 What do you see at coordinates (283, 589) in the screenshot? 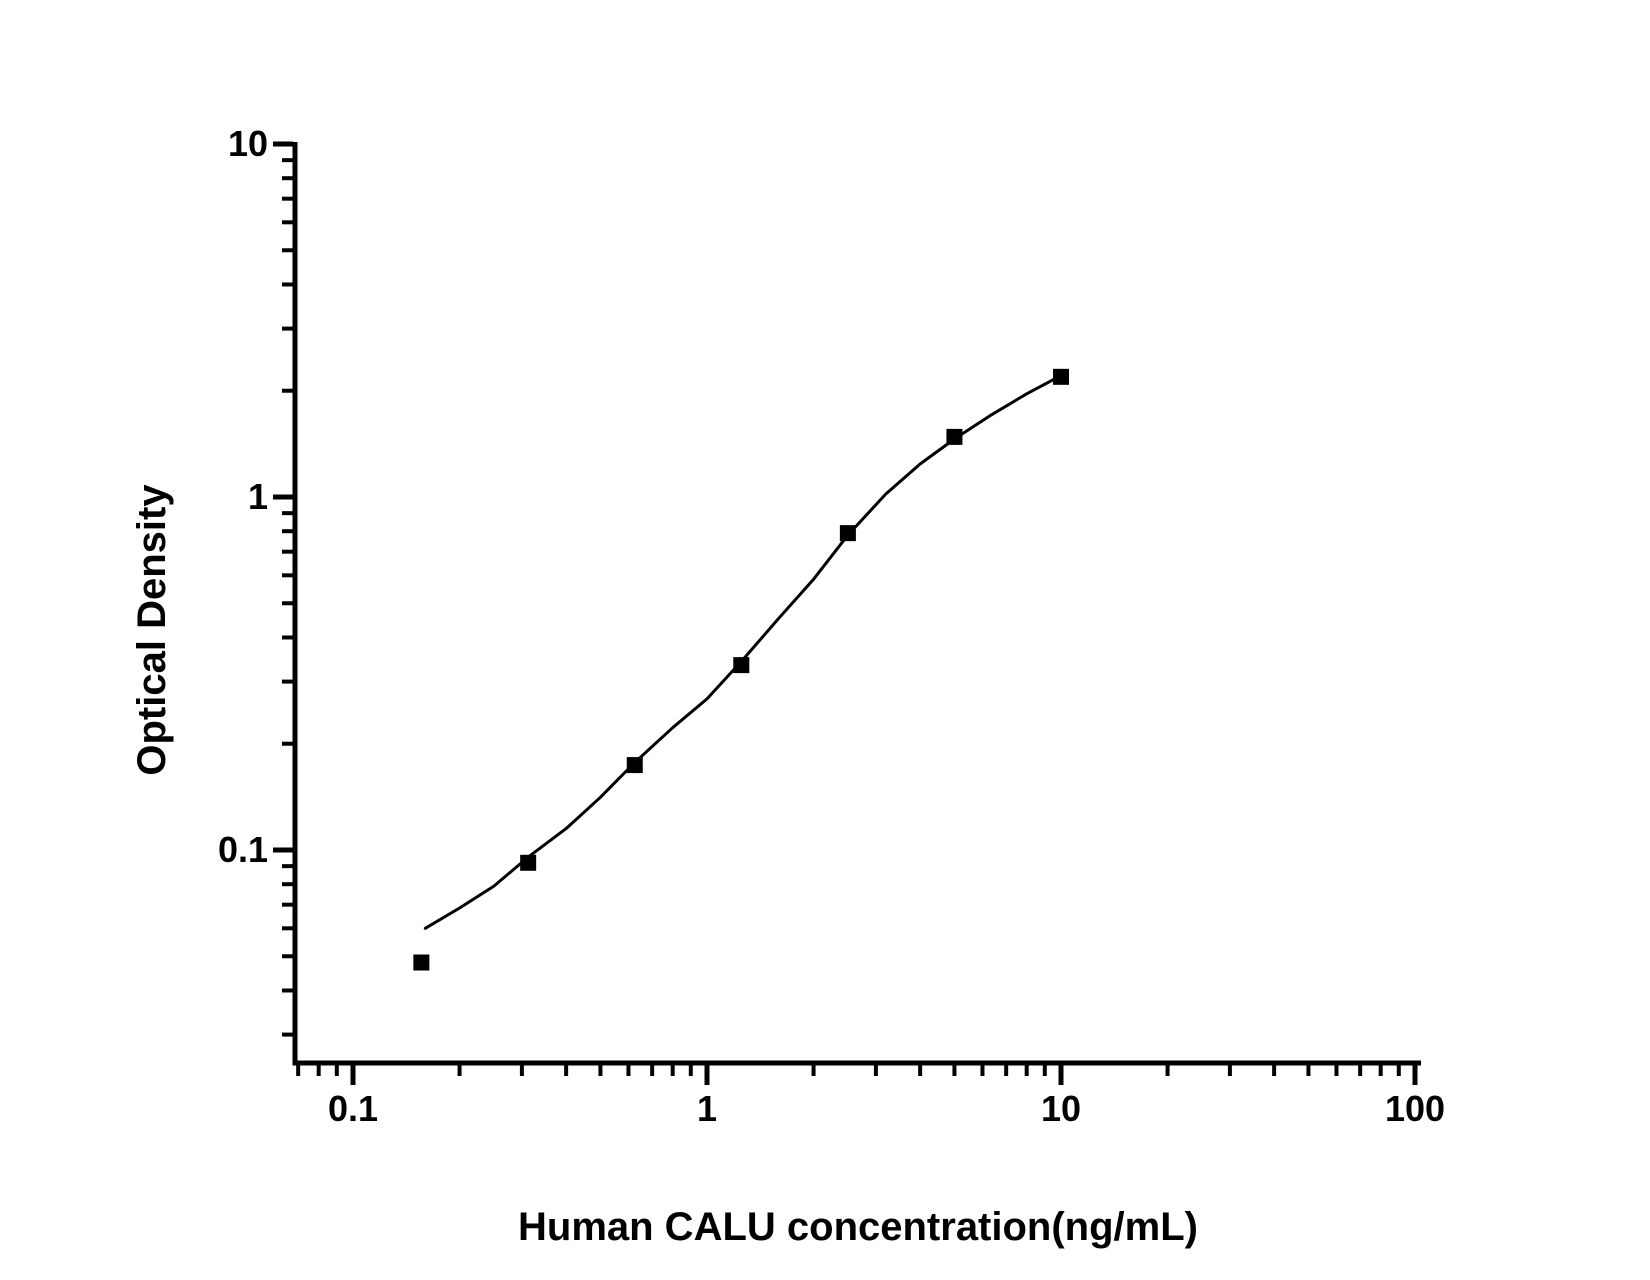
I see `y-axis-ticks` at bounding box center [283, 589].